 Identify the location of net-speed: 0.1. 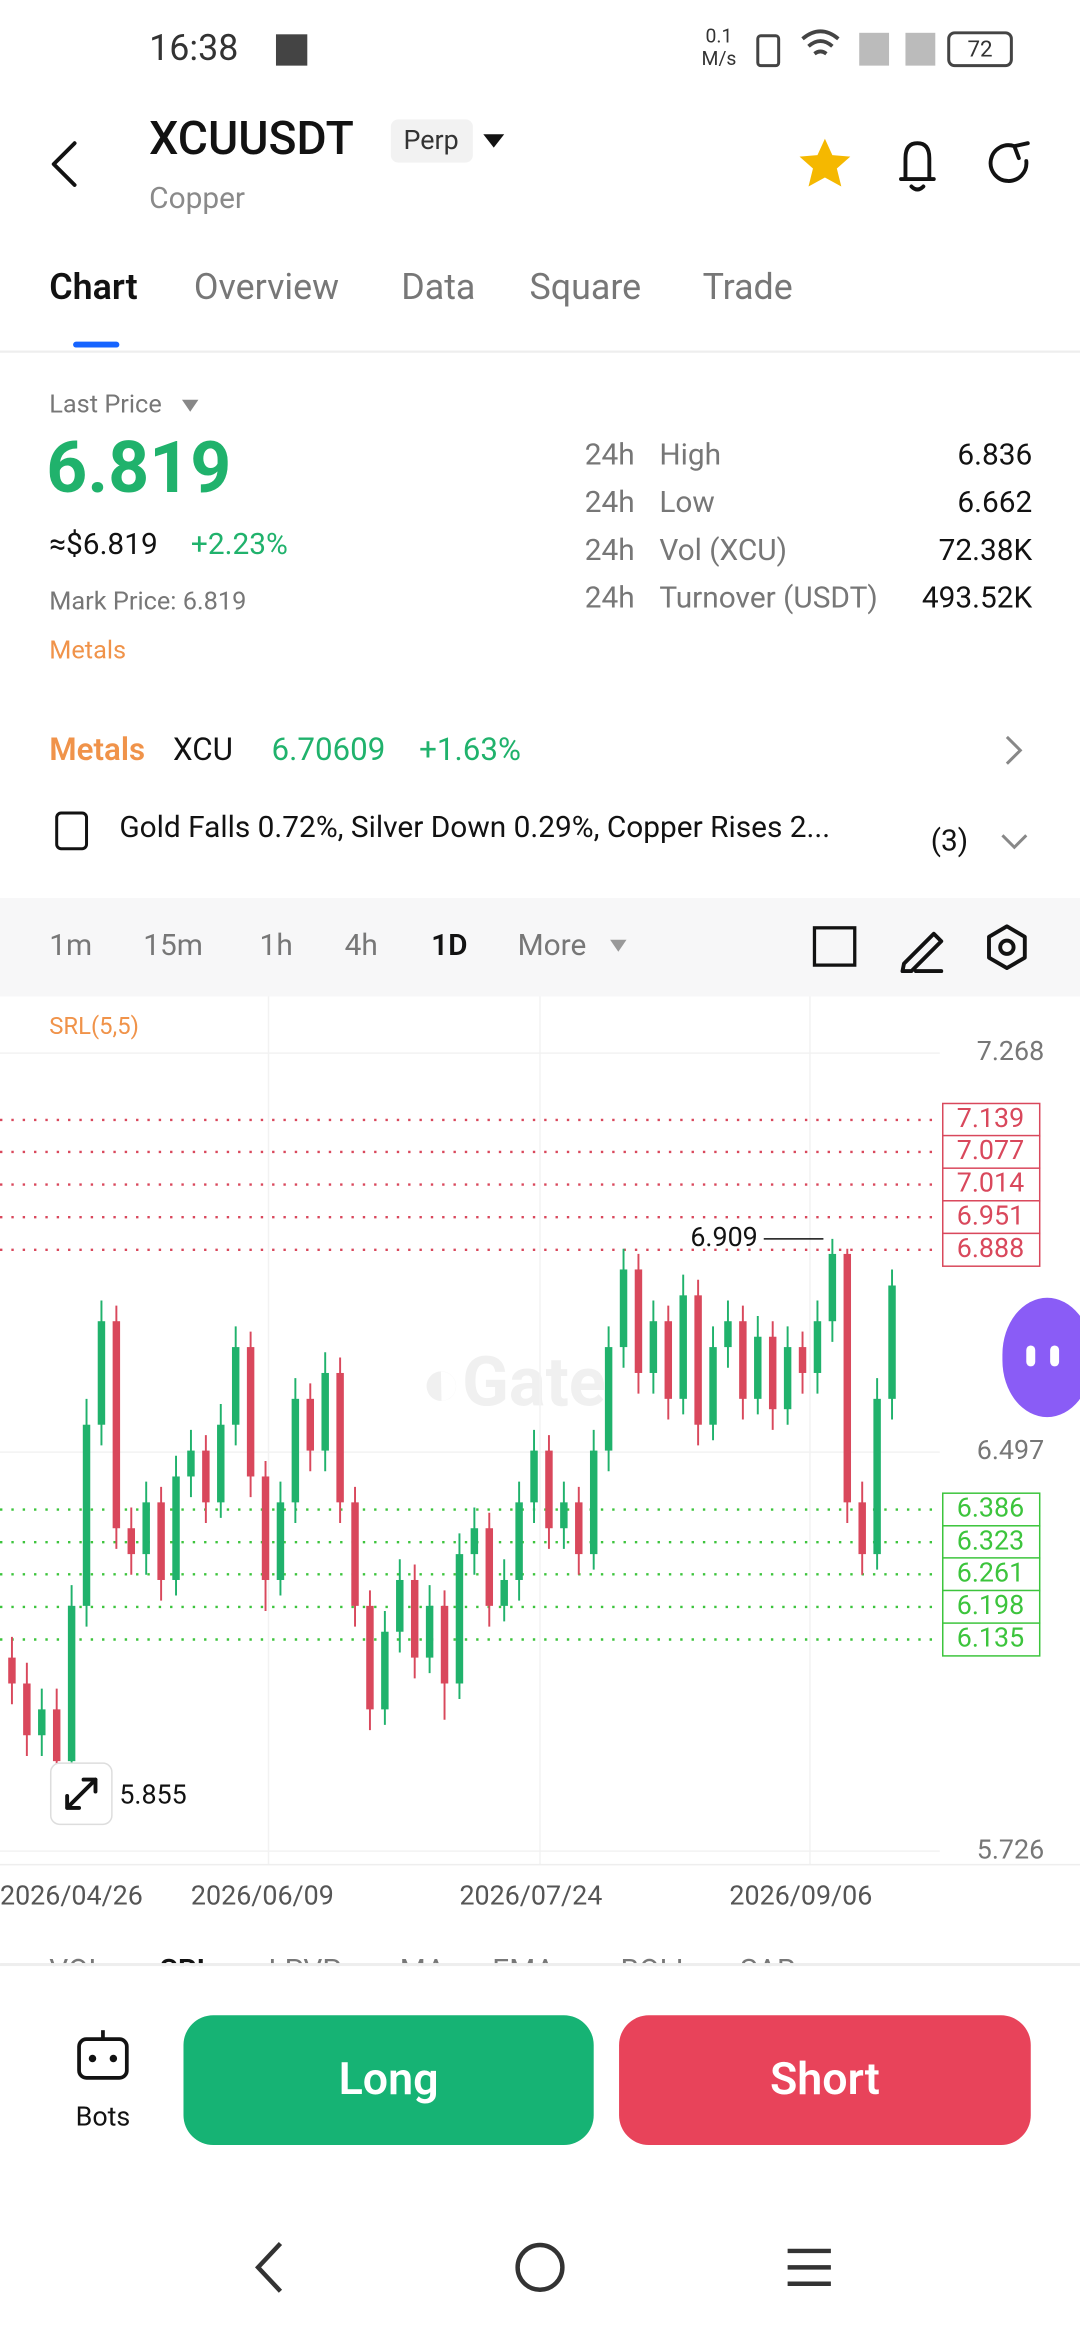
(719, 35).